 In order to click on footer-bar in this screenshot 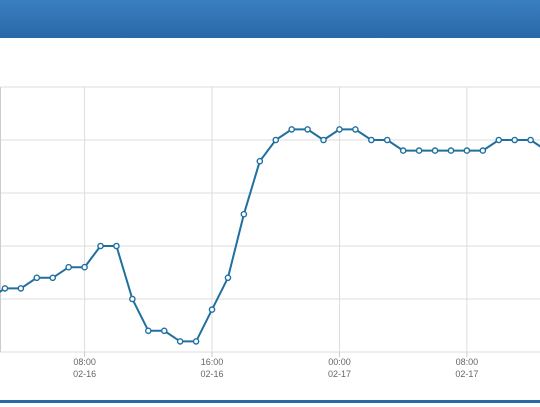, I will do `click(270, 401)`.